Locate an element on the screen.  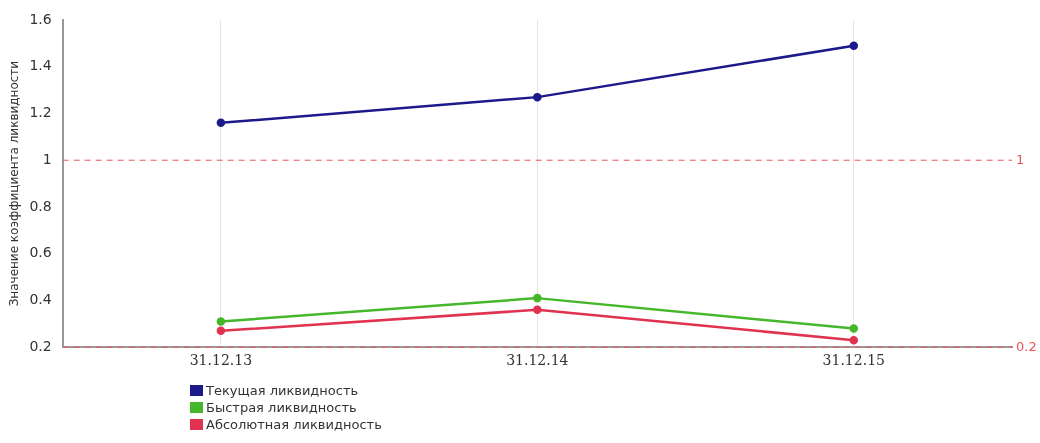
y-tick-label: 0.6 is located at coordinates (40, 252).